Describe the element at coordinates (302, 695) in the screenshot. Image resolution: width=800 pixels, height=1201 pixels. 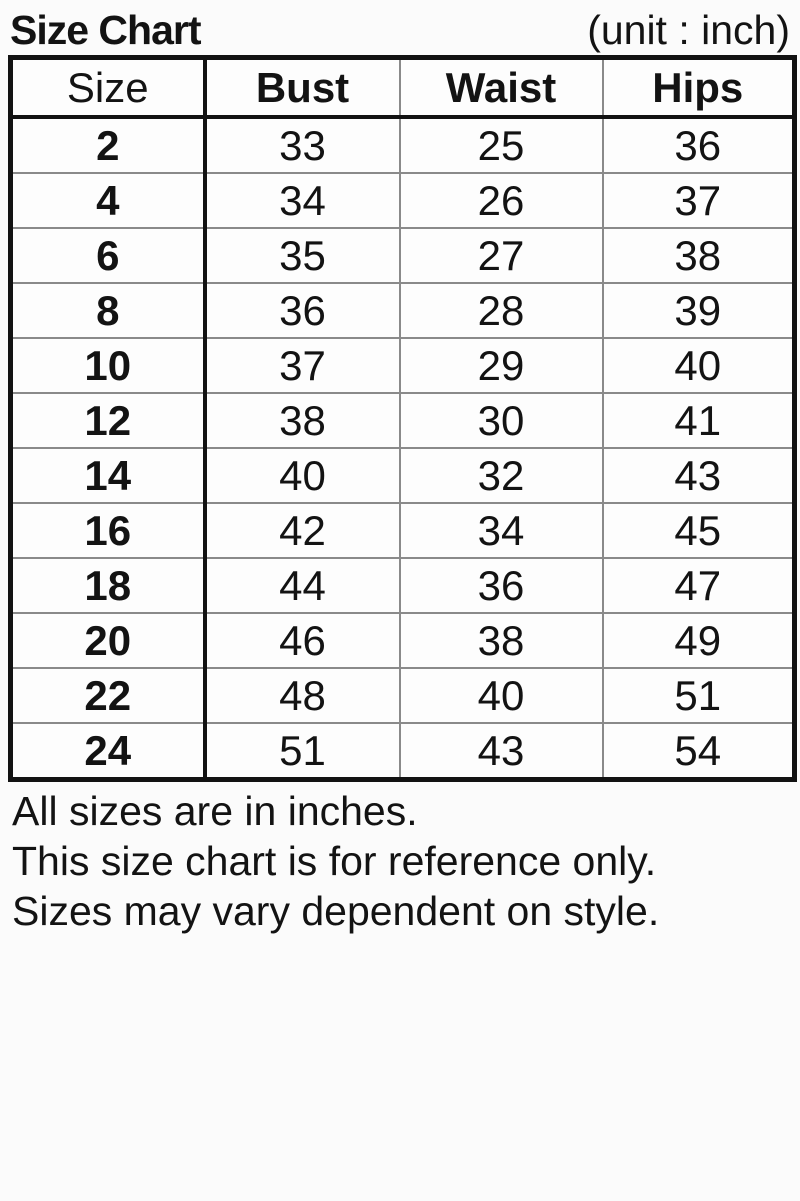
I see `measurement-cell: 48` at that location.